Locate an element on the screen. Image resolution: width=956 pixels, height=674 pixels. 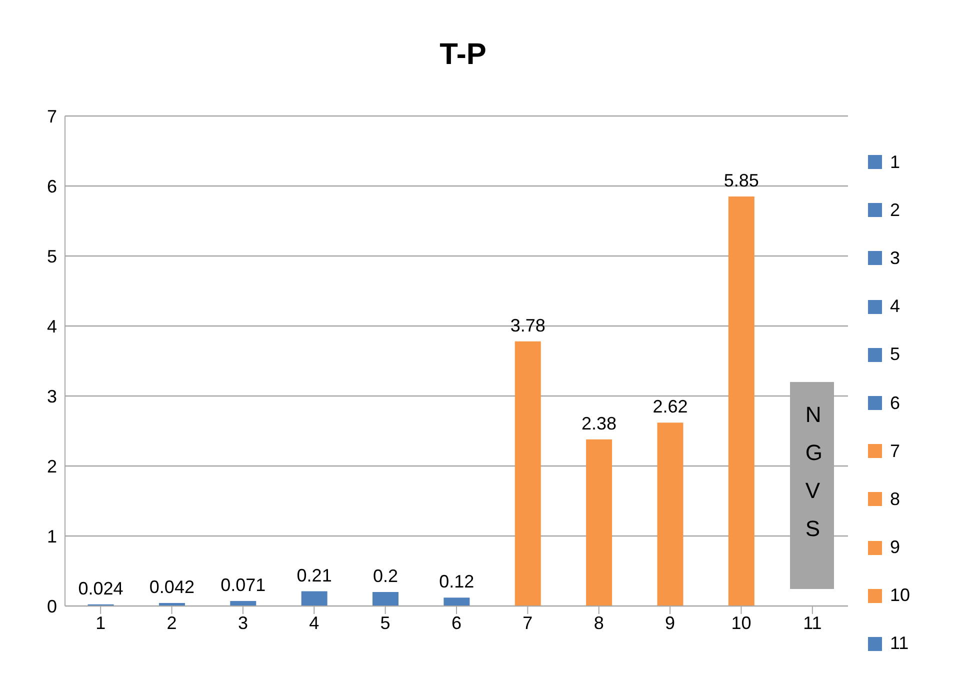
y-tick-label: 7 is located at coordinates (51, 116).